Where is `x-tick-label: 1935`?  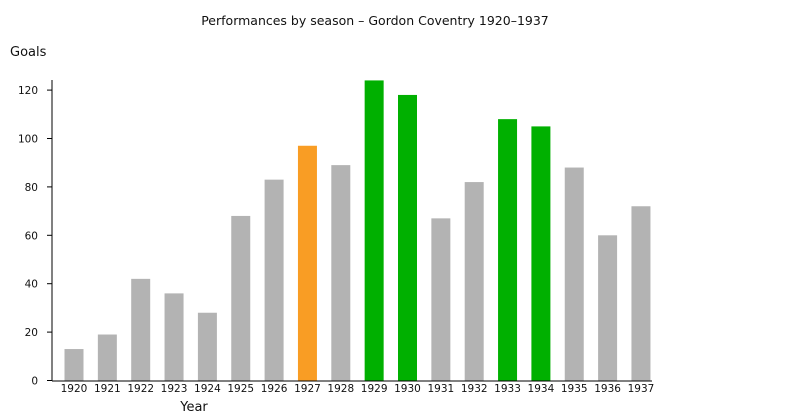
x-tick-label: 1935 is located at coordinates (574, 389).